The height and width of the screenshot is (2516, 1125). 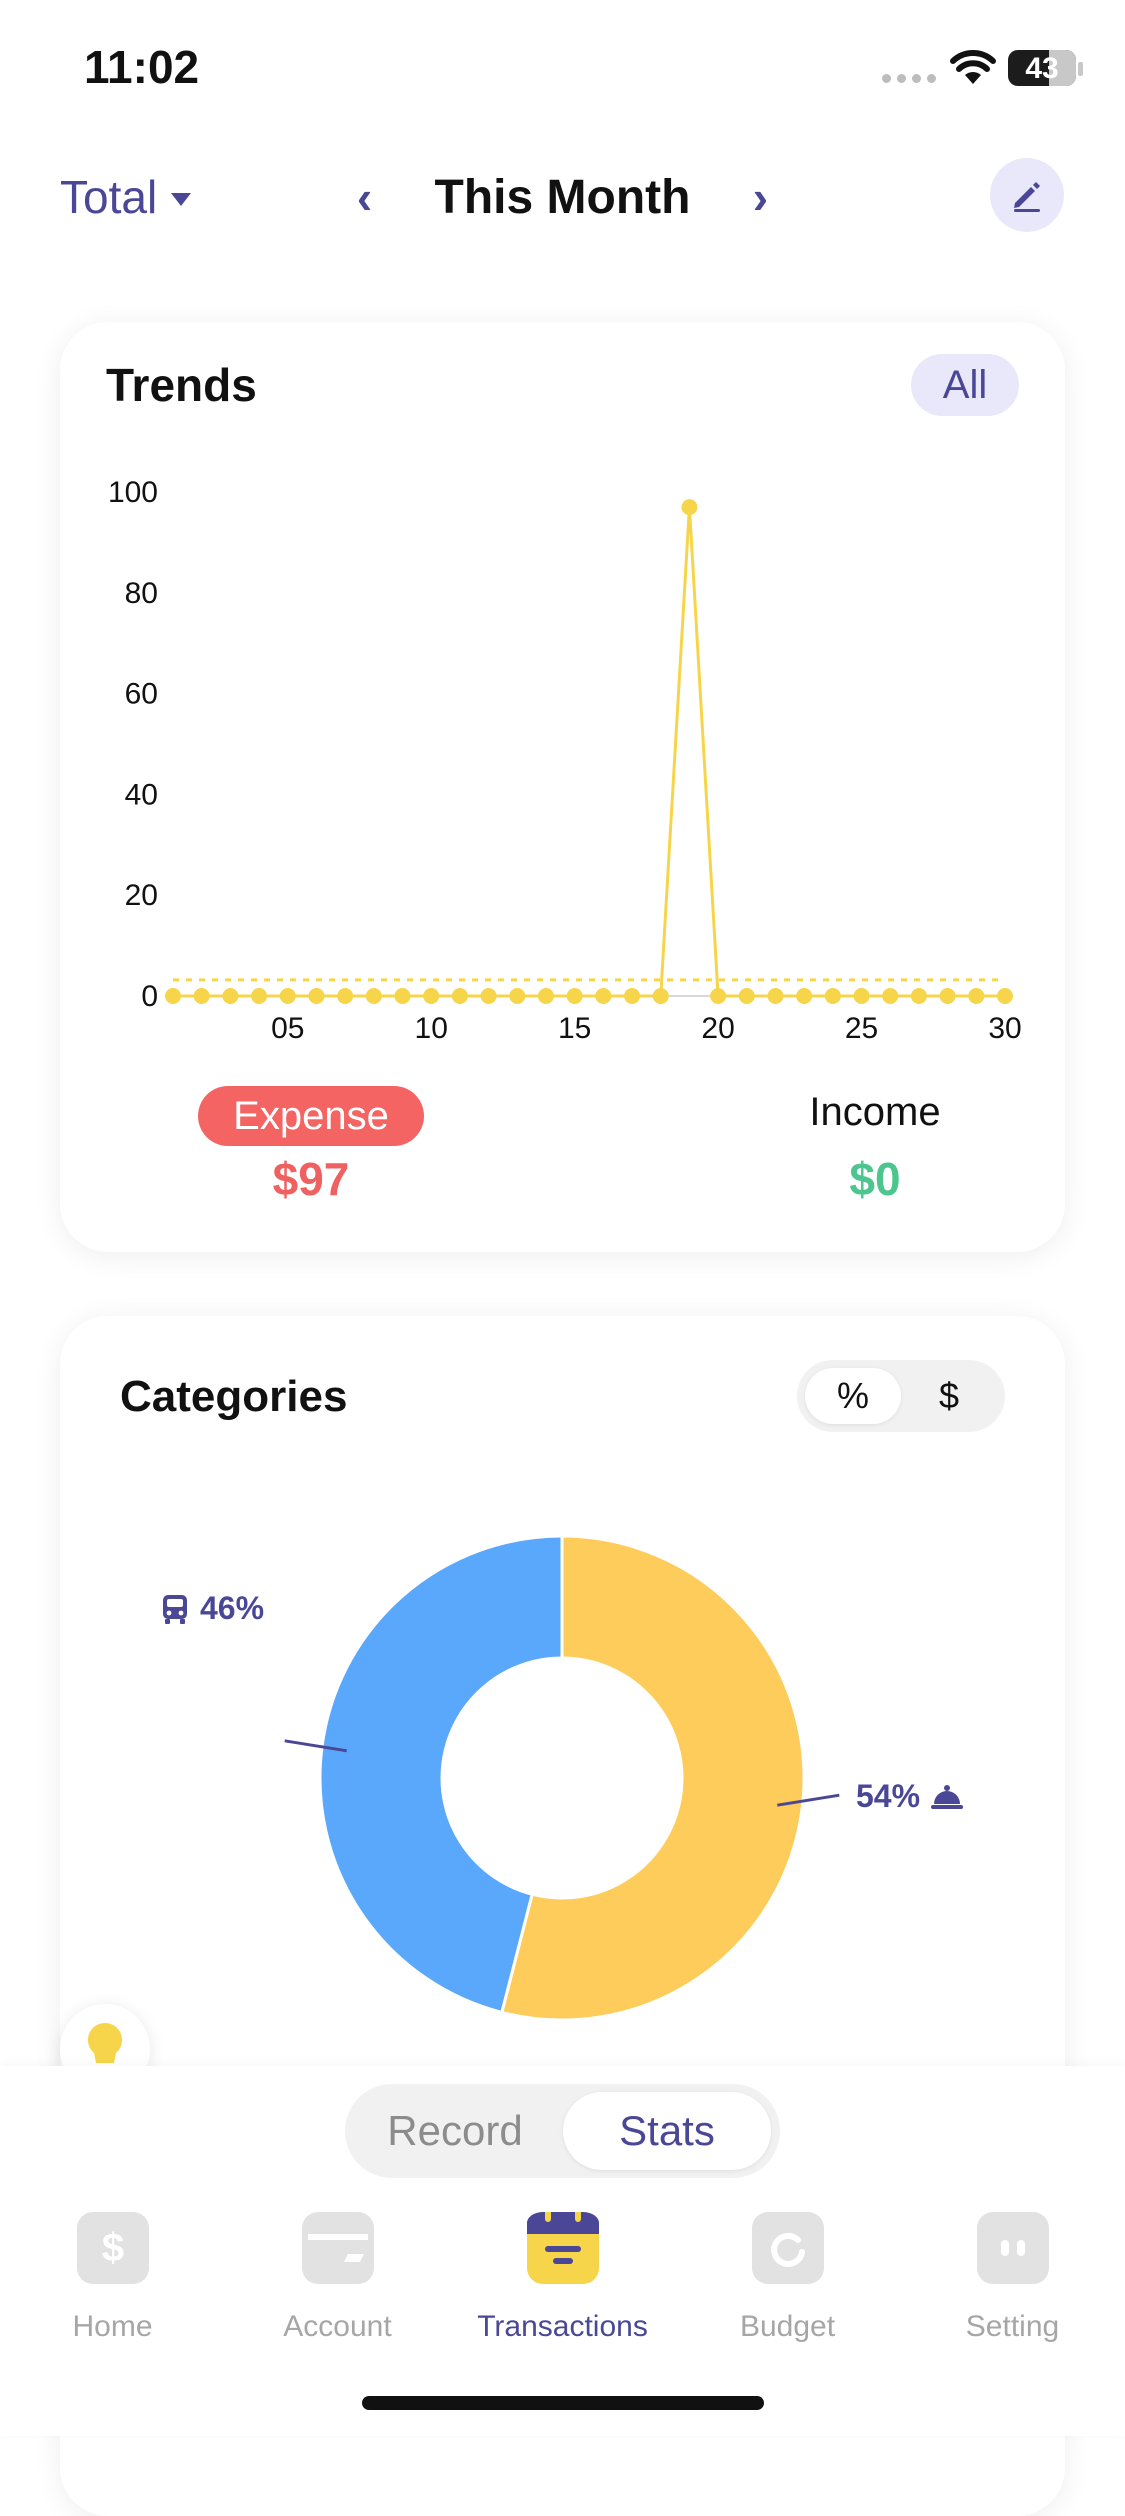 What do you see at coordinates (562, 2131) in the screenshot?
I see `record-stats-segment: Record Stats` at bounding box center [562, 2131].